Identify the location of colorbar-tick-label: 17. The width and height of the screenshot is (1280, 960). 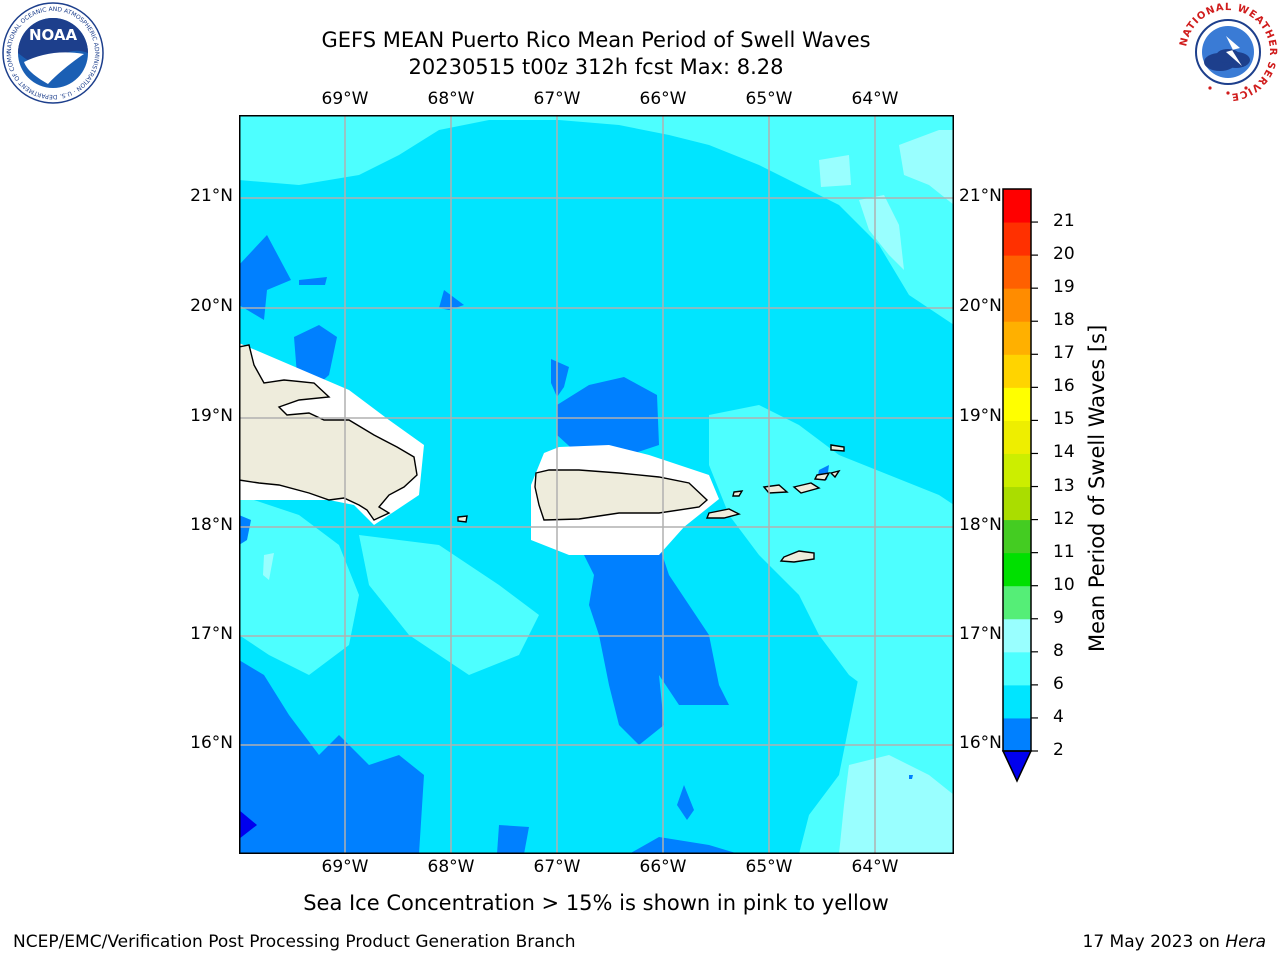
(1064, 353).